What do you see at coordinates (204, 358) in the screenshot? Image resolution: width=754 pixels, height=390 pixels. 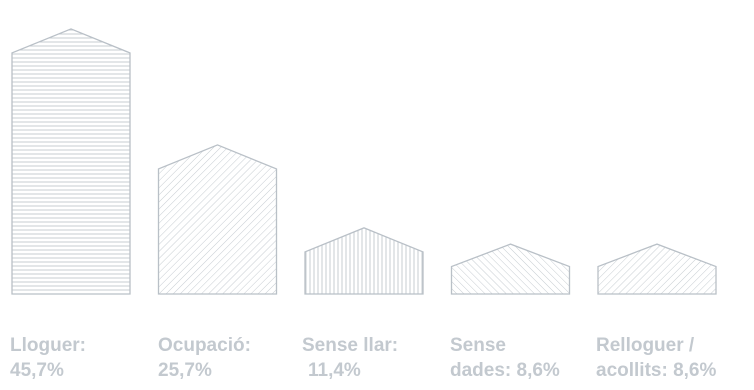 I see `category-label-ocupacio: Ocupació: 25,7%` at bounding box center [204, 358].